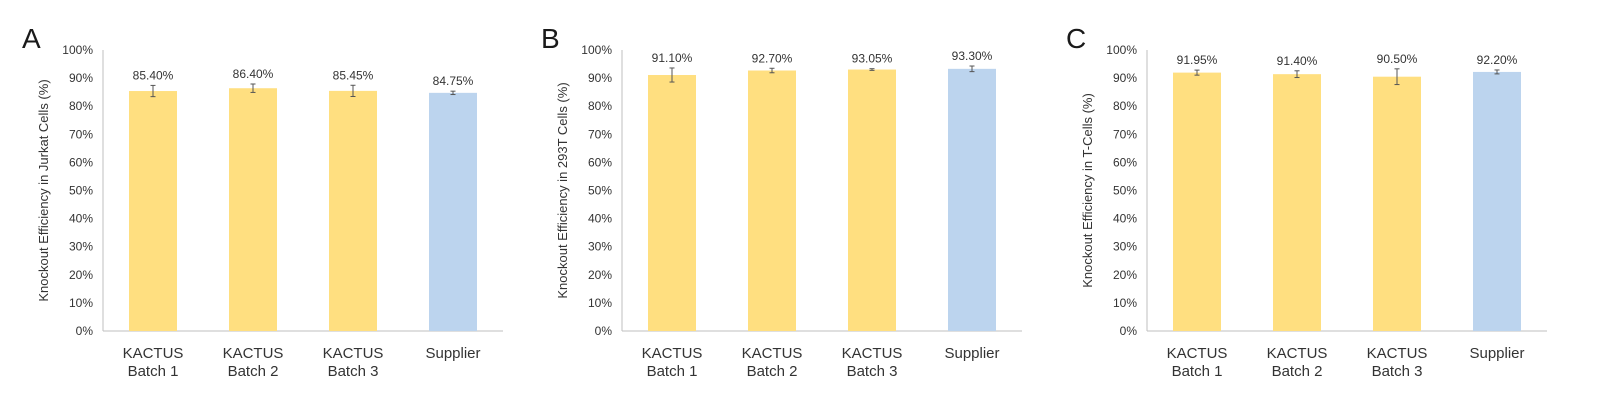  Describe the element at coordinates (1197, 353) in the screenshot. I see `x-category-label-c-1: KACTUS` at that location.